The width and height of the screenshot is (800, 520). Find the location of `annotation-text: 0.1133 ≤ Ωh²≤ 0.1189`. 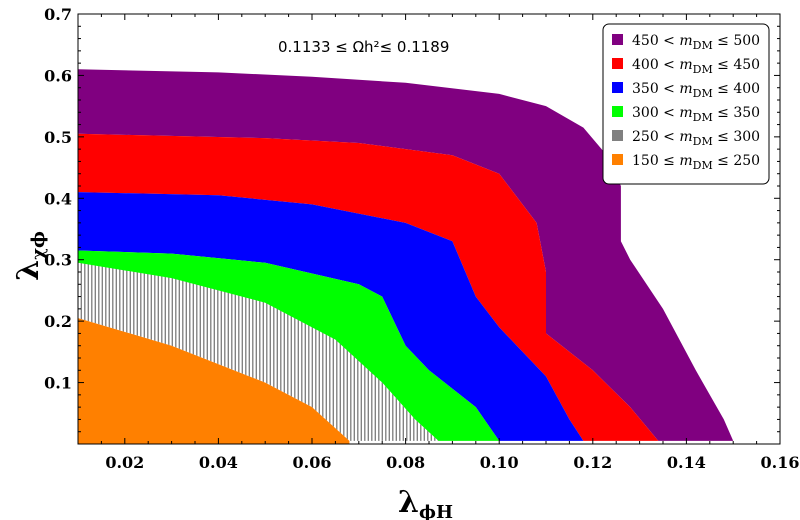

annotation-text: 0.1133 ≤ Ωh²≤ 0.1189 is located at coordinates (363, 47).